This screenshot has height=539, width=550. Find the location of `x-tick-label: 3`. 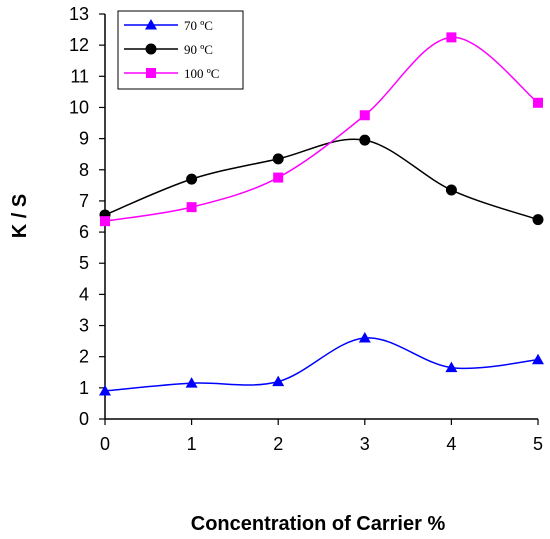

x-tick-label: 3 is located at coordinates (365, 444).